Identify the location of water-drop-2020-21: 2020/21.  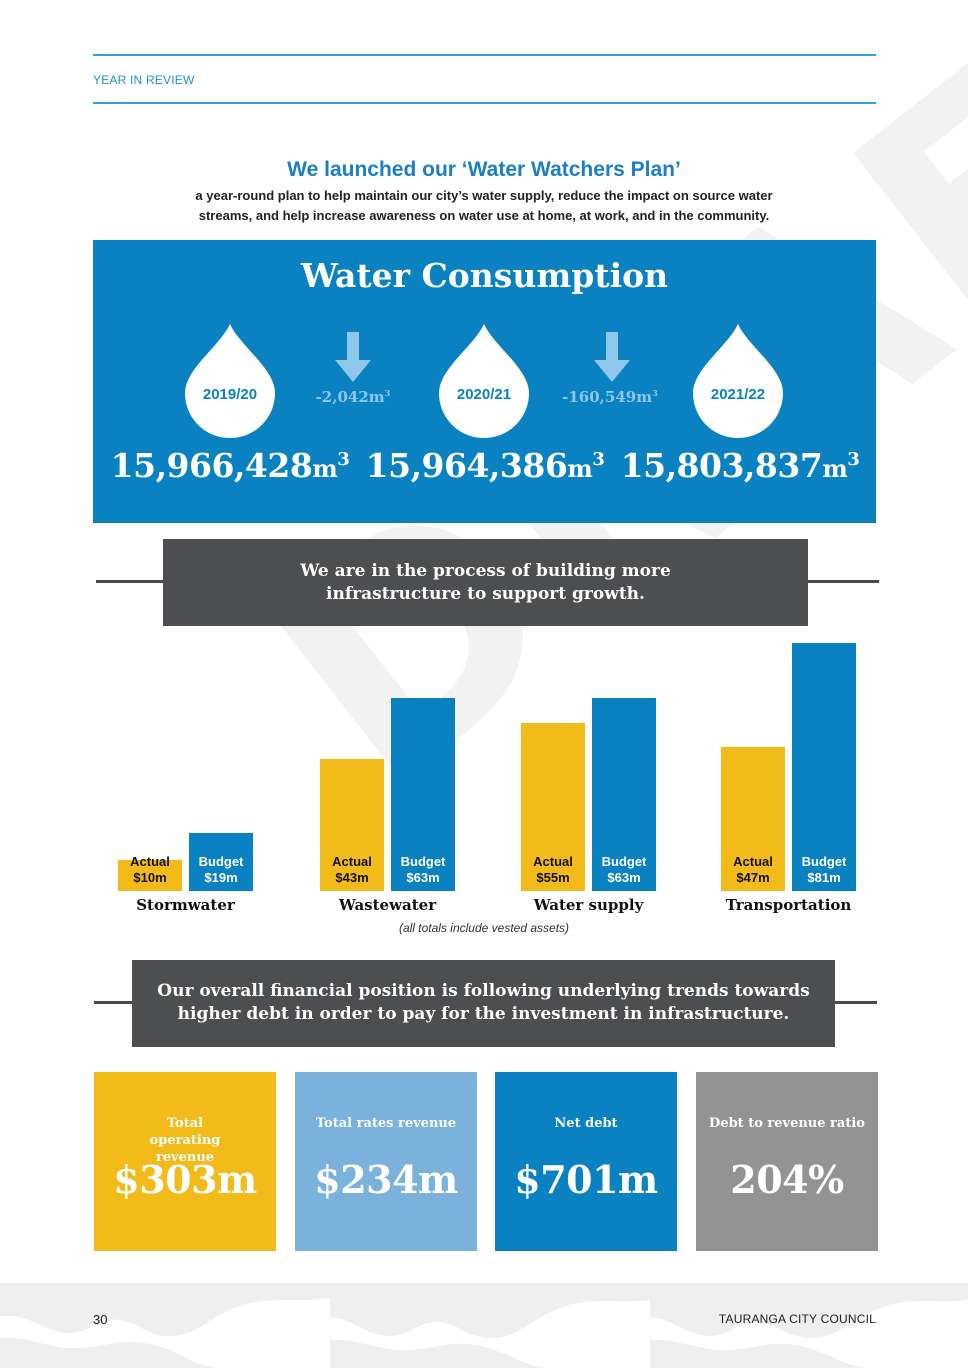
(484, 381).